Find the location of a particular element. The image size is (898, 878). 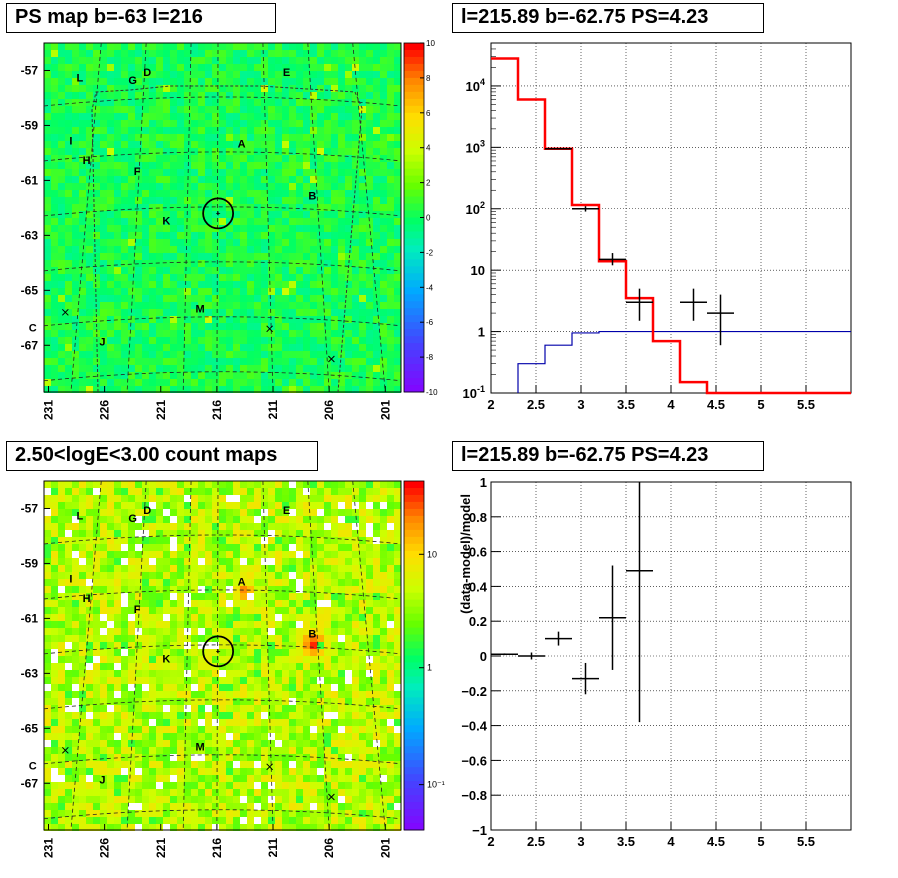

y-tick-label: 0 is located at coordinates (483, 656).